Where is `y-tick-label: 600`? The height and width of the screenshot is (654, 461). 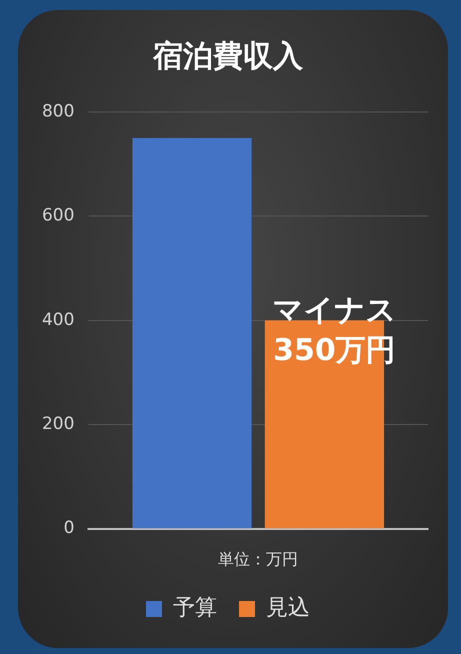 y-tick-label: 600 is located at coordinates (58, 216).